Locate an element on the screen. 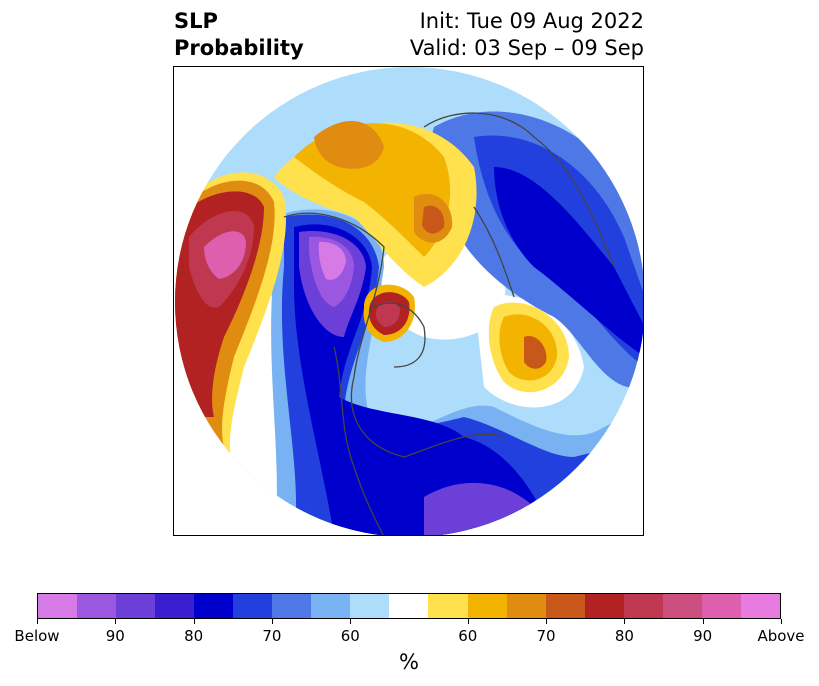 This screenshot has width=819, height=686. colorbar-tick-label: Above is located at coordinates (781, 636).